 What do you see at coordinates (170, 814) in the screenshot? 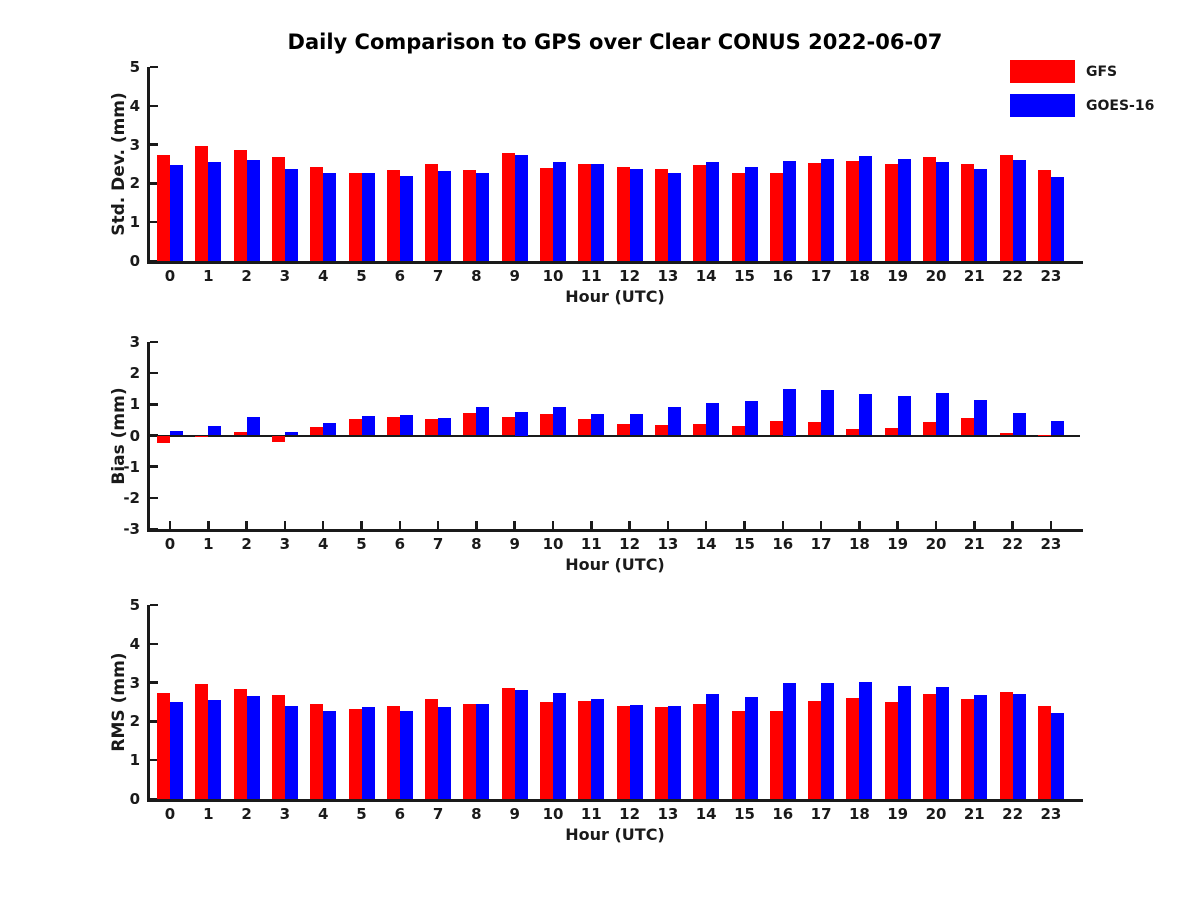
I see `x-tick-label: 0` at bounding box center [170, 814].